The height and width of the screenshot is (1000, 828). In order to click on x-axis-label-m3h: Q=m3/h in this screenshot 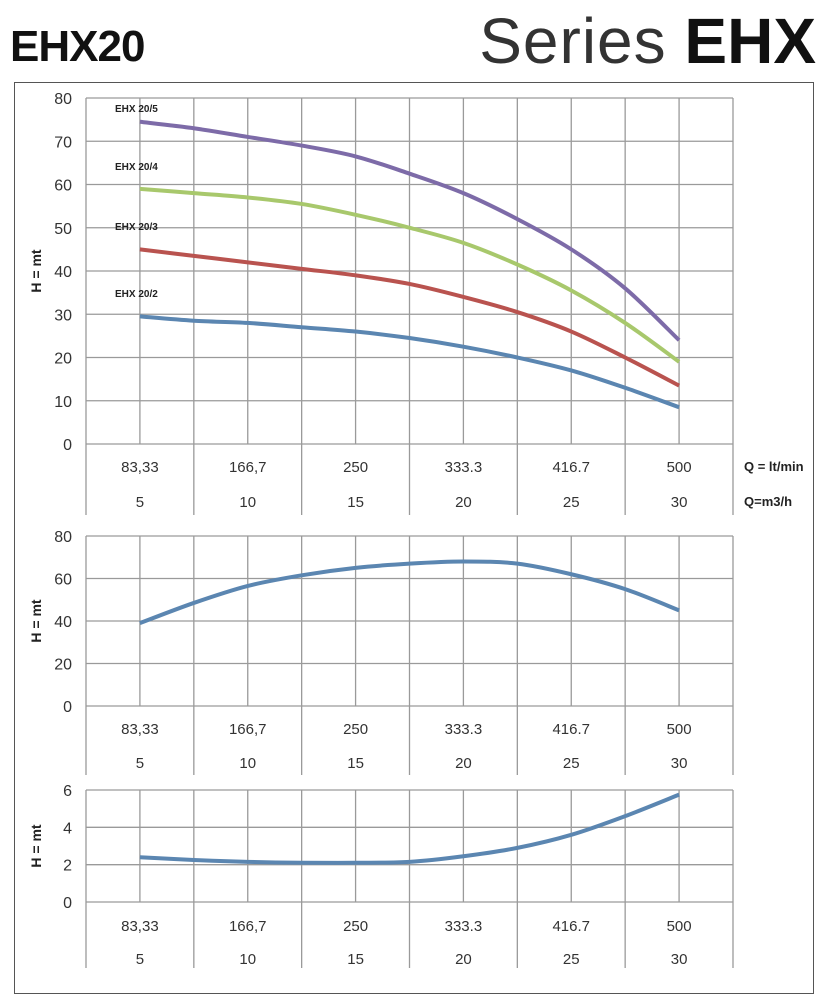, I will do `click(768, 501)`.